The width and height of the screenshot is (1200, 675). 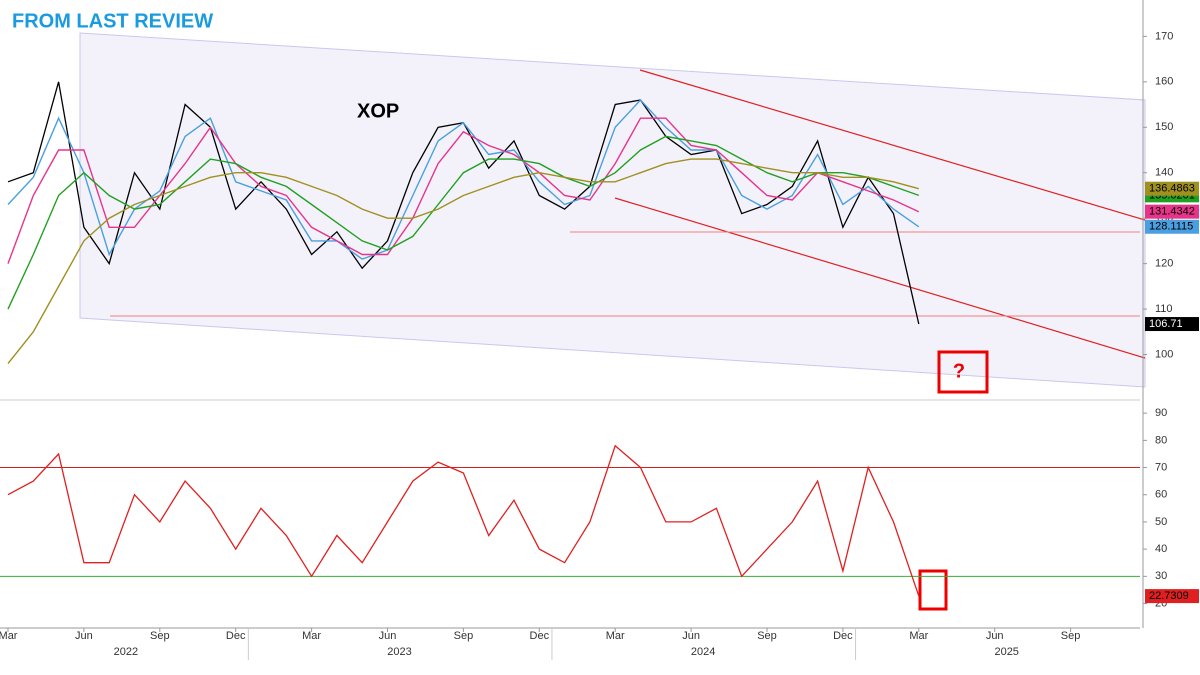 What do you see at coordinates (1161, 576) in the screenshot?
I see `y-tick-label: 30` at bounding box center [1161, 576].